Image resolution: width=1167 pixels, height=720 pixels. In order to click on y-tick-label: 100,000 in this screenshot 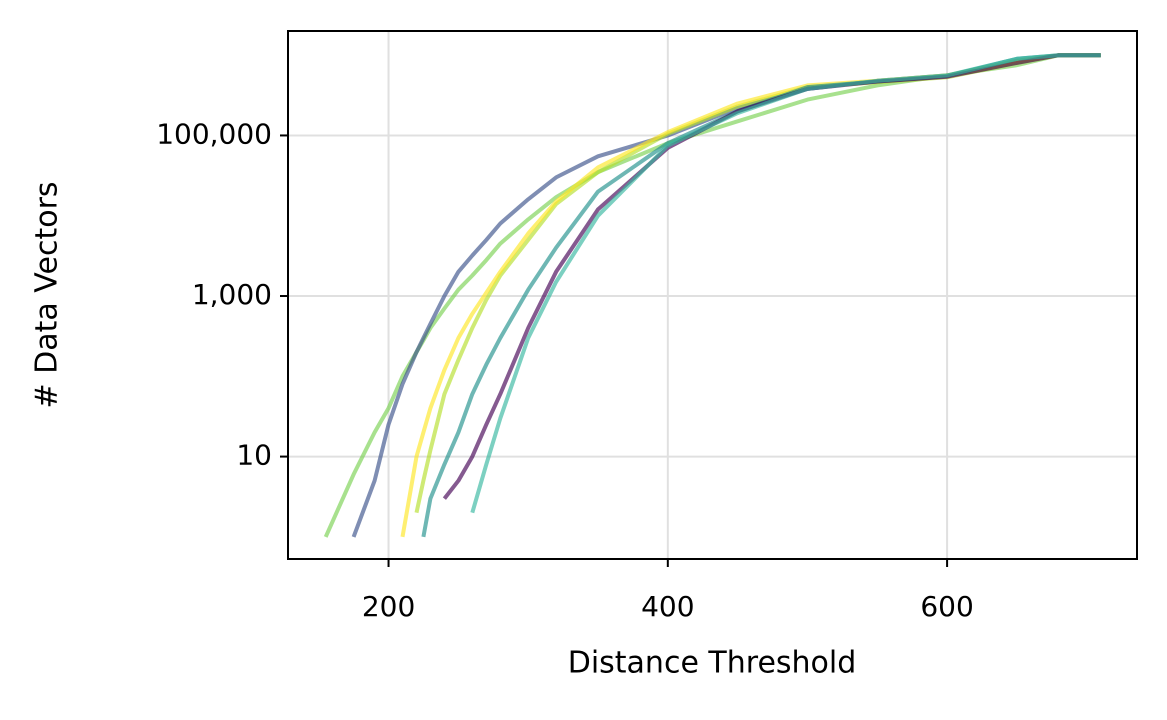, I will do `click(214, 133)`.